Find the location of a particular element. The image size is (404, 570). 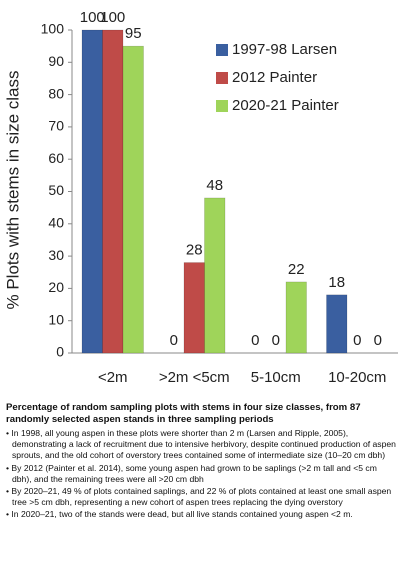

data-label: 18 is located at coordinates (336, 282).